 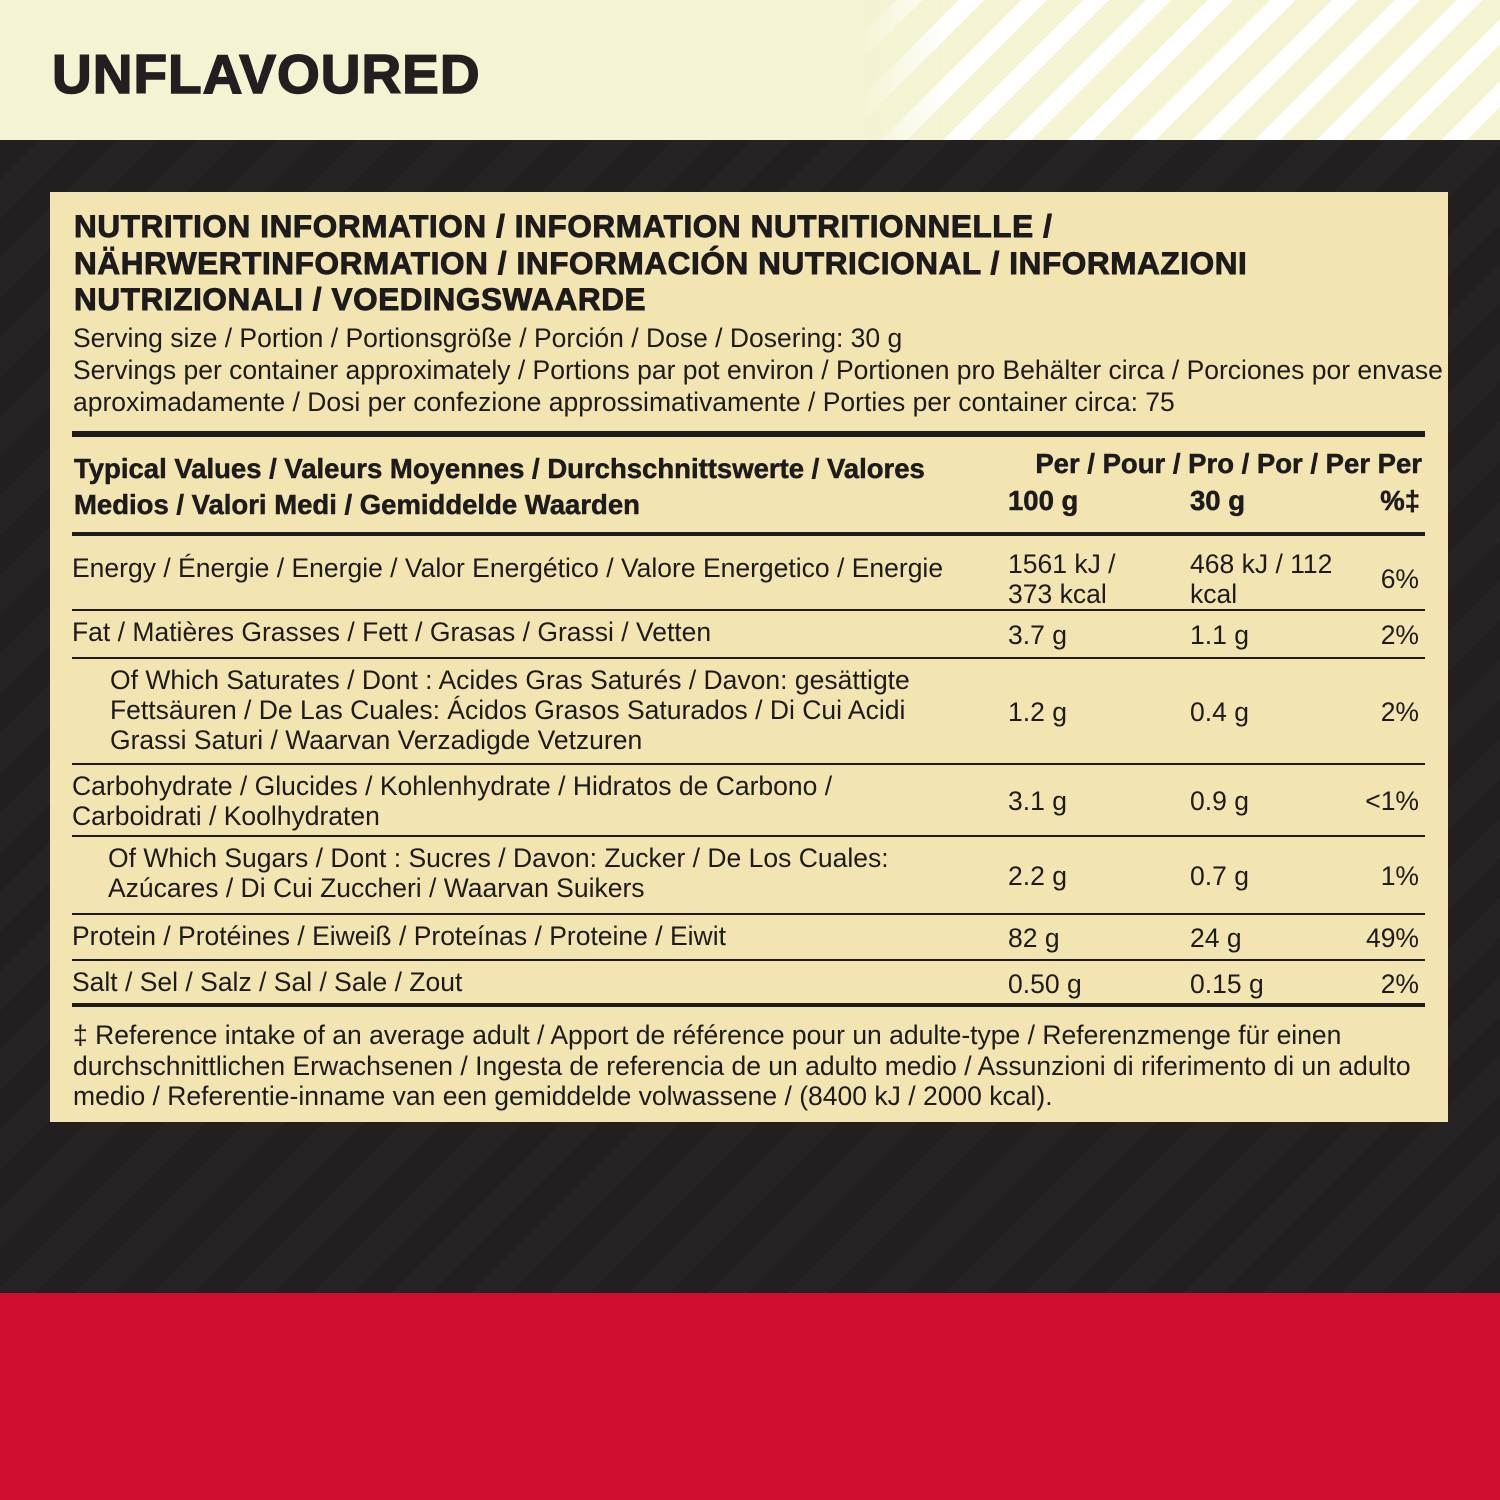 I want to click on decorative-stripes, so click(x=1180, y=70).